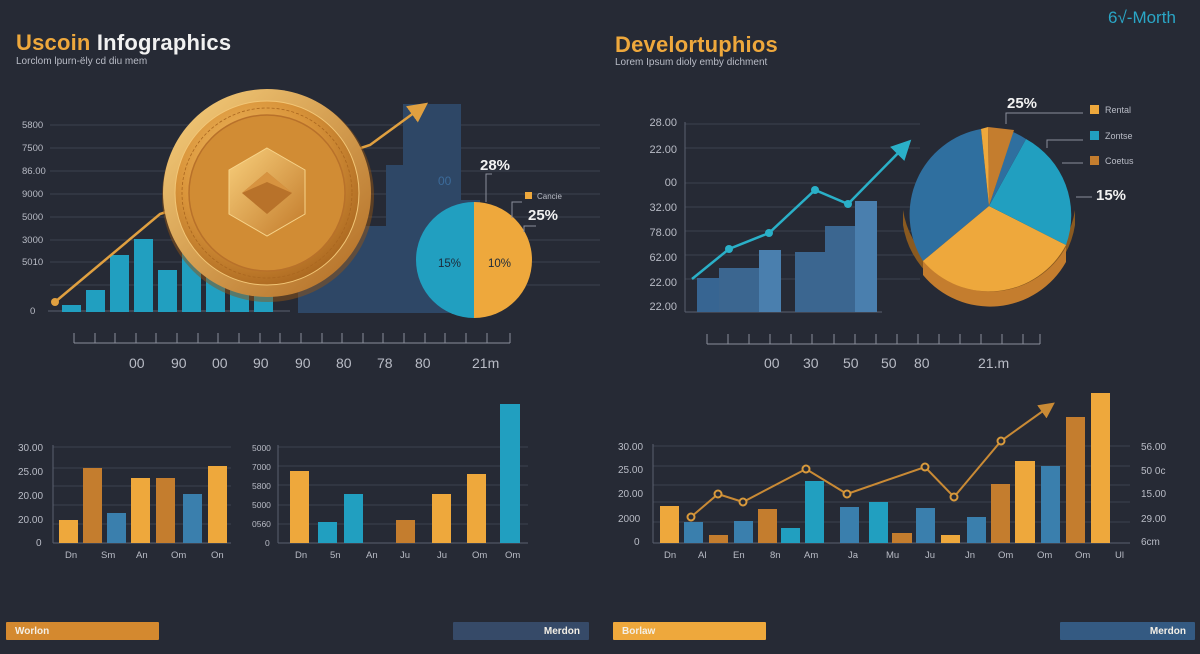 The width and height of the screenshot is (1200, 654). I want to click on top-right-pie: 25% 15% Rental Zontse Coetus, so click(1018, 201).